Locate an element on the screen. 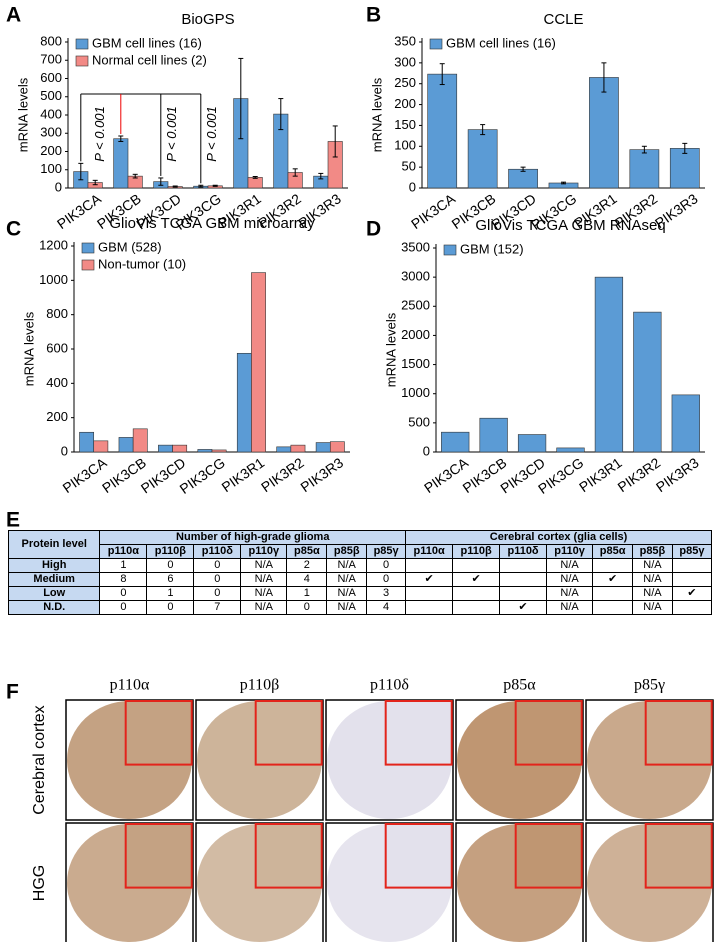  y-tick-label: 1500 is located at coordinates (415, 363).